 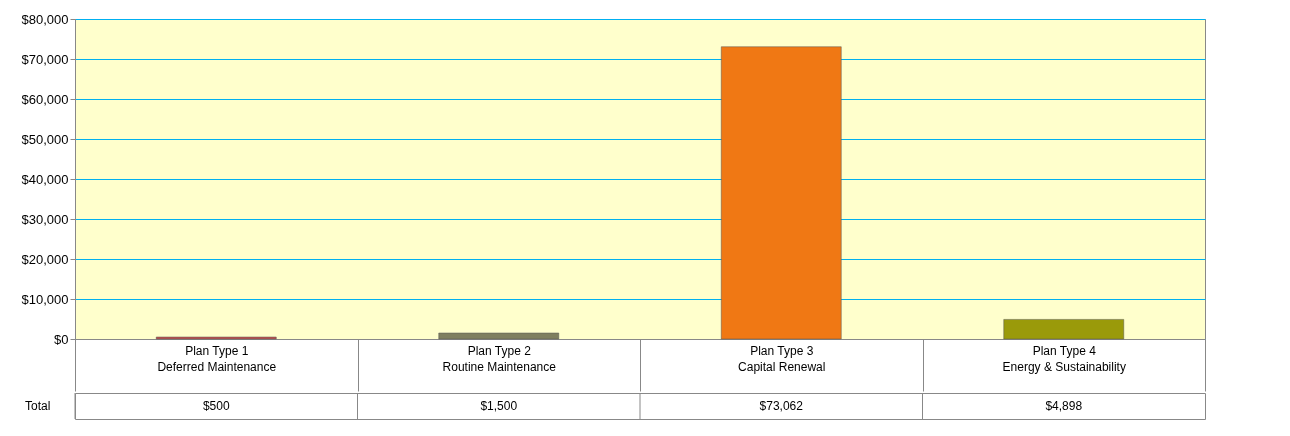 What do you see at coordinates (45, 259) in the screenshot?
I see `y-tick-label: $20,000` at bounding box center [45, 259].